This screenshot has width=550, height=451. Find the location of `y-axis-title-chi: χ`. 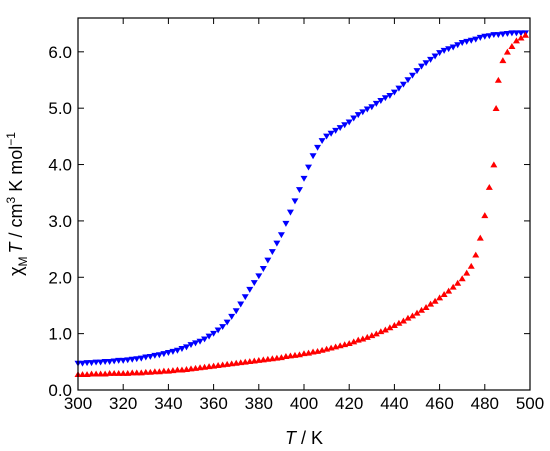

y-axis-title-chi: χ is located at coordinates (16, 271).